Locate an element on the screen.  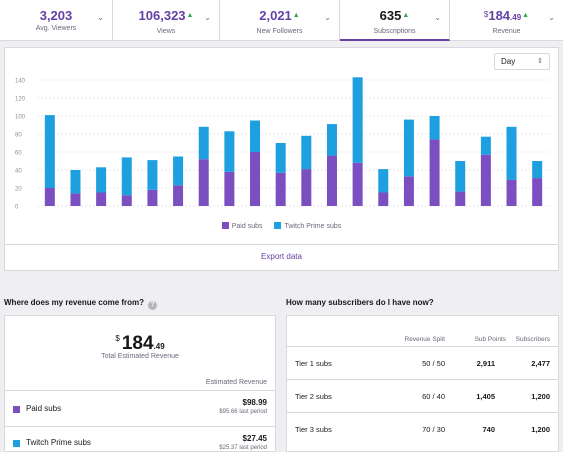
stat-new-followers: 2,021▲ New Followers ⌄ is located at coordinates (280, 20).